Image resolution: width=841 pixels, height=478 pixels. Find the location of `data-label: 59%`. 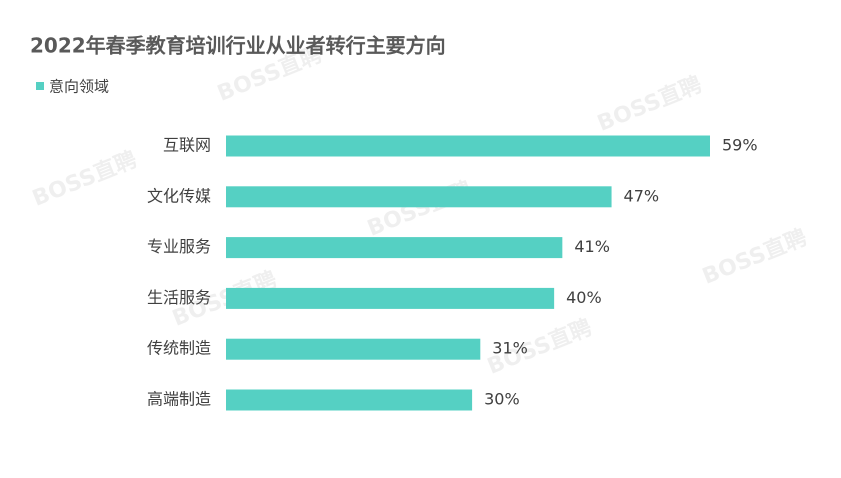

data-label: 59% is located at coordinates (740, 145).